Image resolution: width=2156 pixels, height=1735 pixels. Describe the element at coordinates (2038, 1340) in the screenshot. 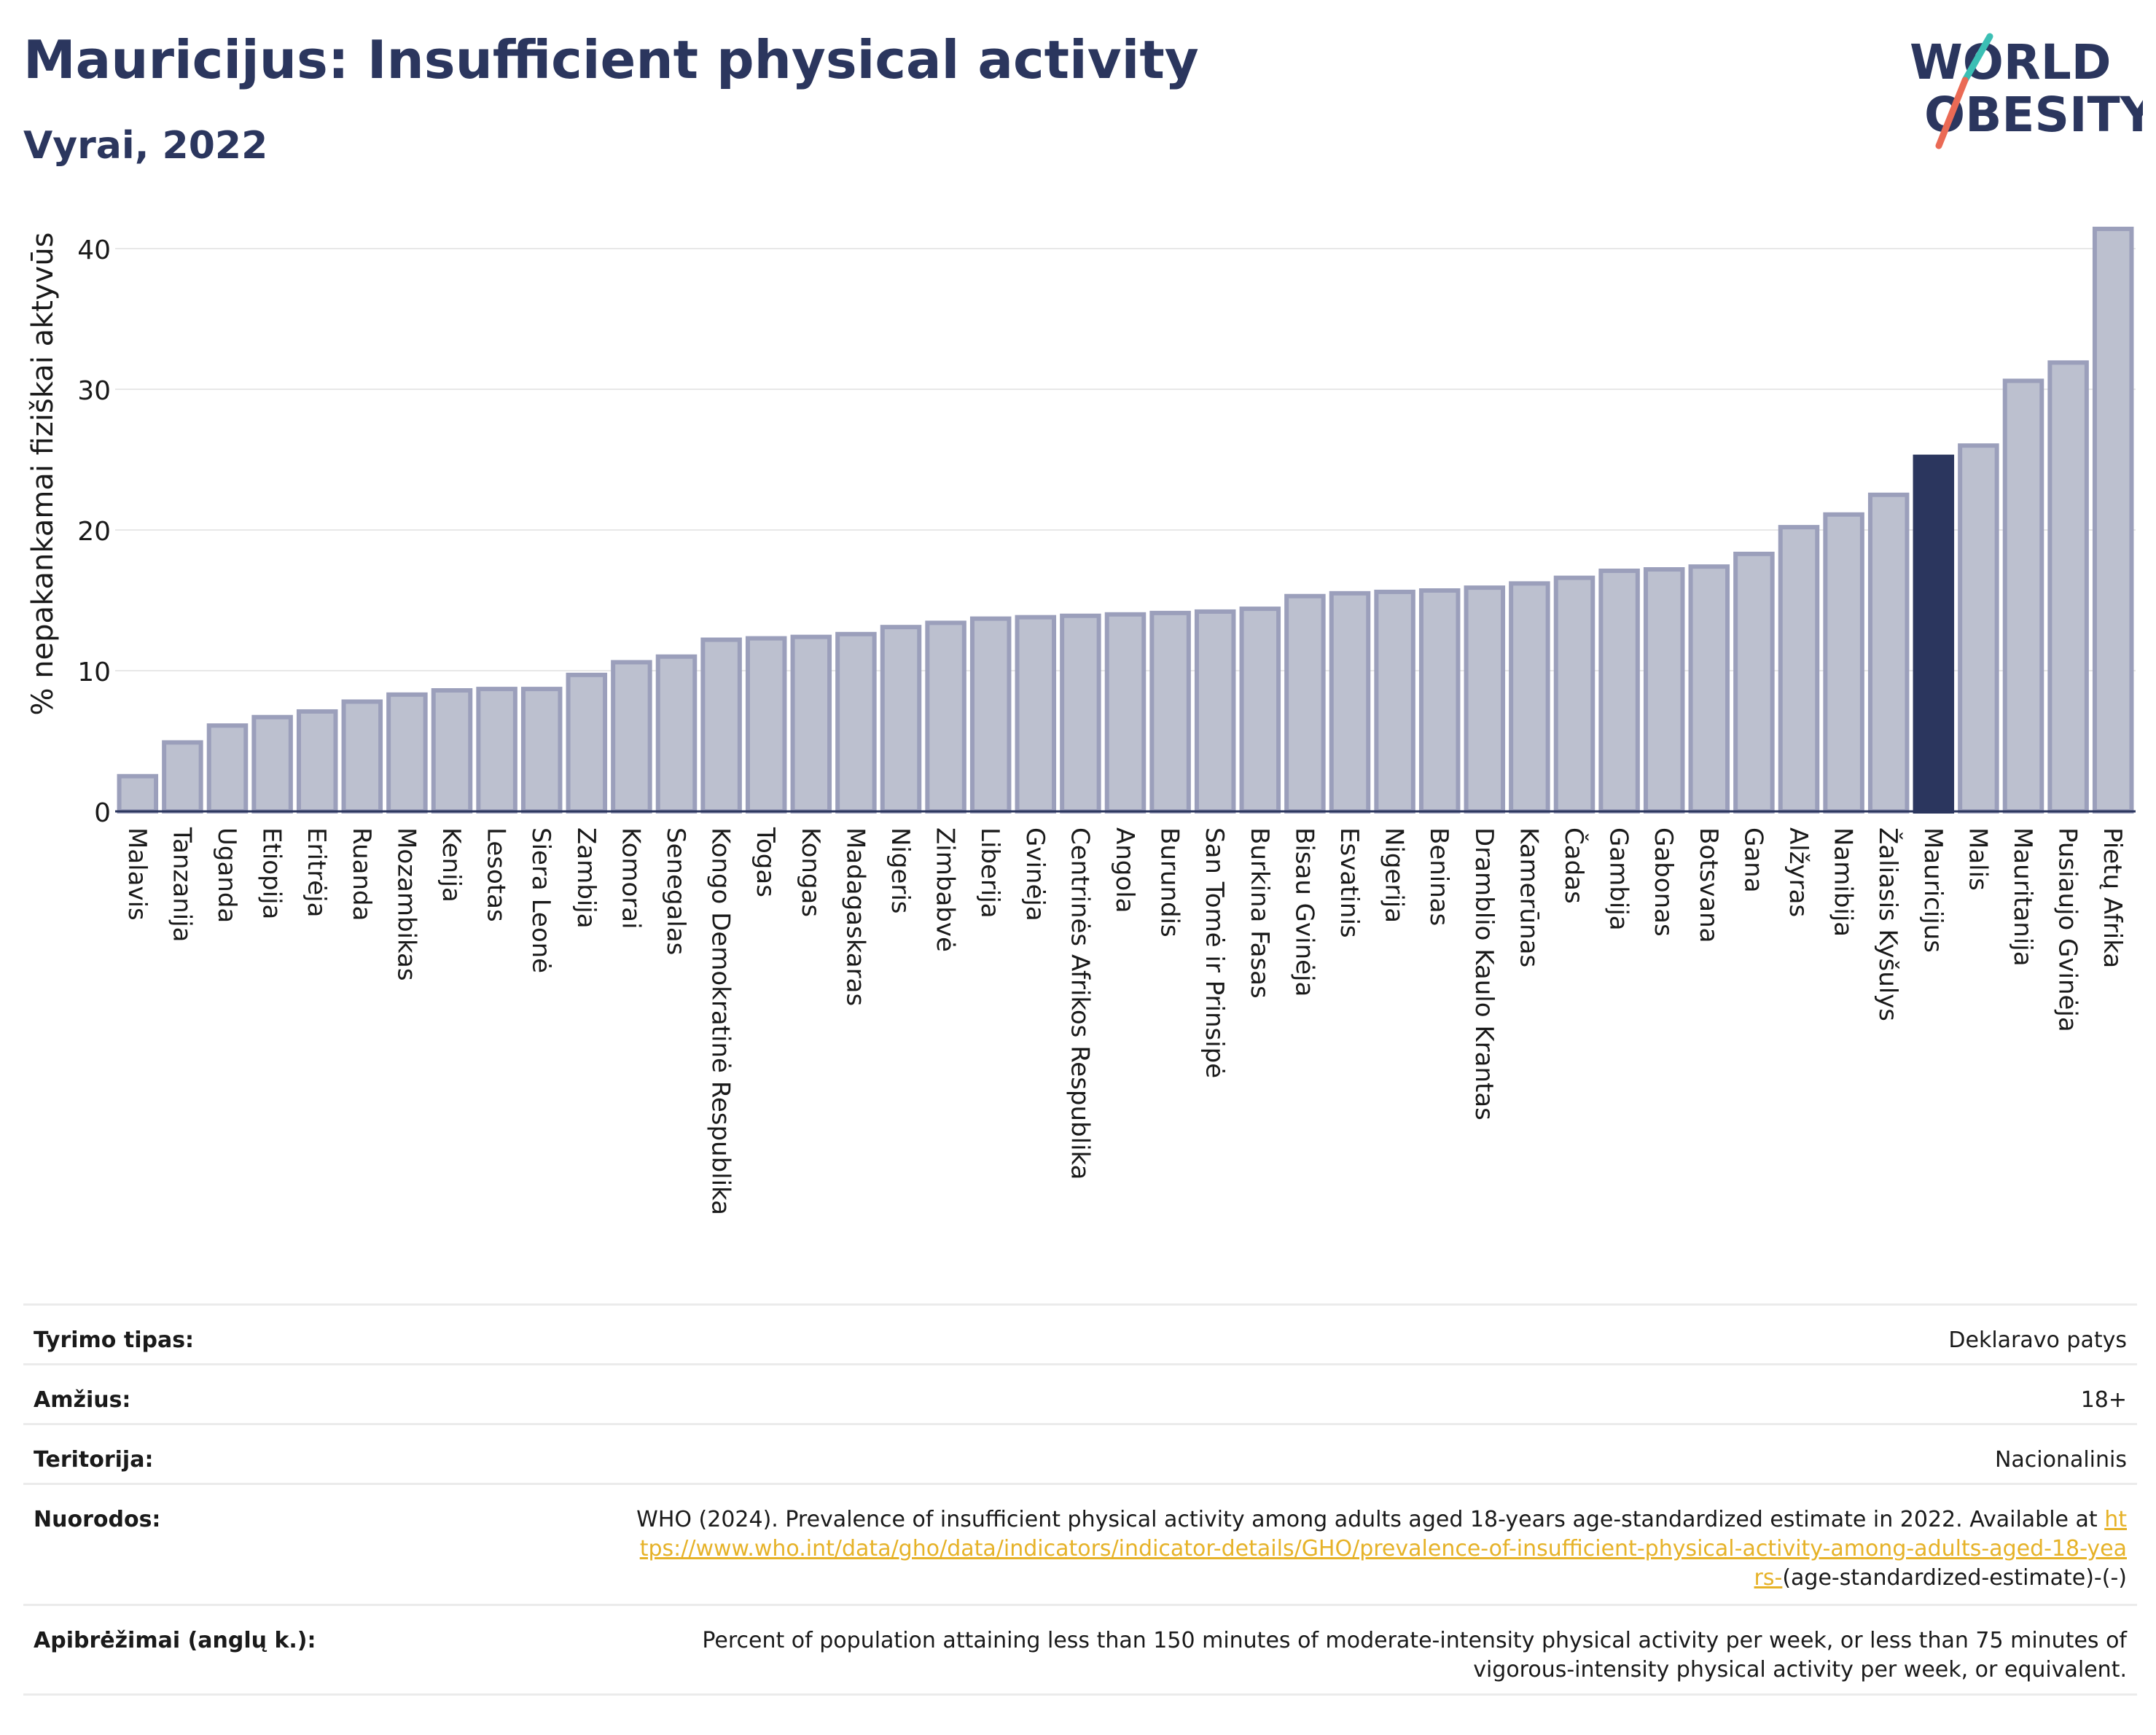

I see `meta-value: Deklaravo patys` at that location.